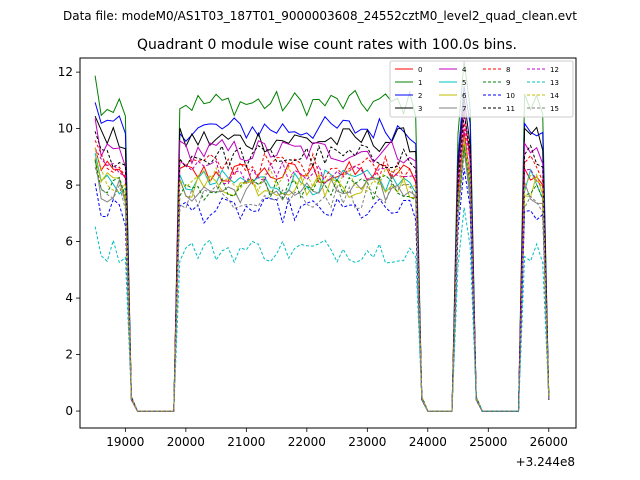  Describe the element at coordinates (464, 70) in the screenshot. I see `legend-label-4: 4` at that location.